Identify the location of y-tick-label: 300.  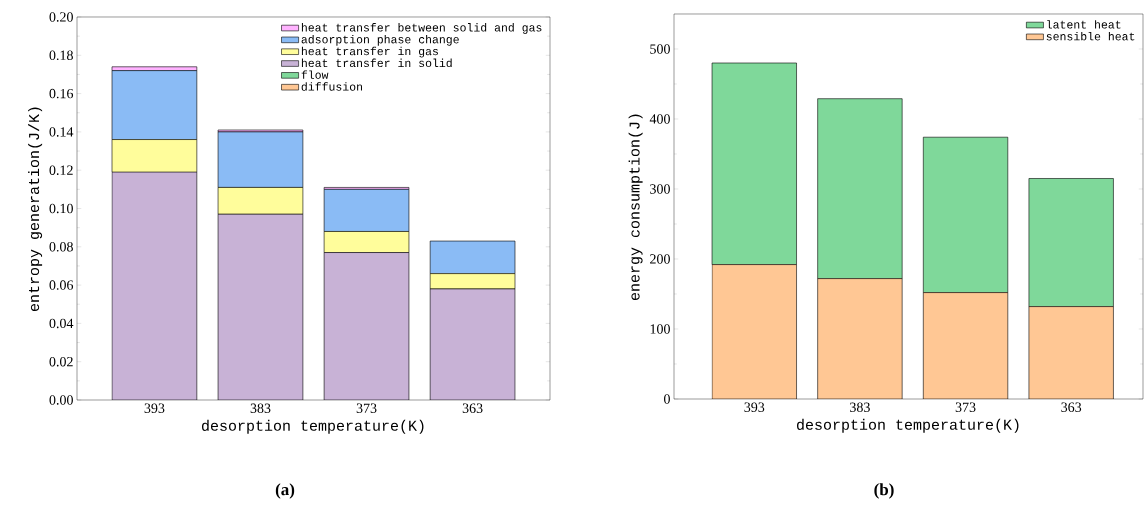
(660, 189).